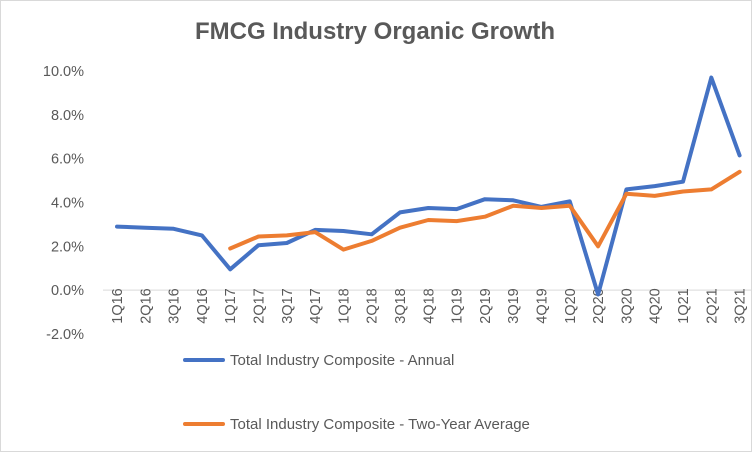 The height and width of the screenshot is (452, 752). Describe the element at coordinates (118, 305) in the screenshot. I see `x-tick-label: 1Q16` at that location.